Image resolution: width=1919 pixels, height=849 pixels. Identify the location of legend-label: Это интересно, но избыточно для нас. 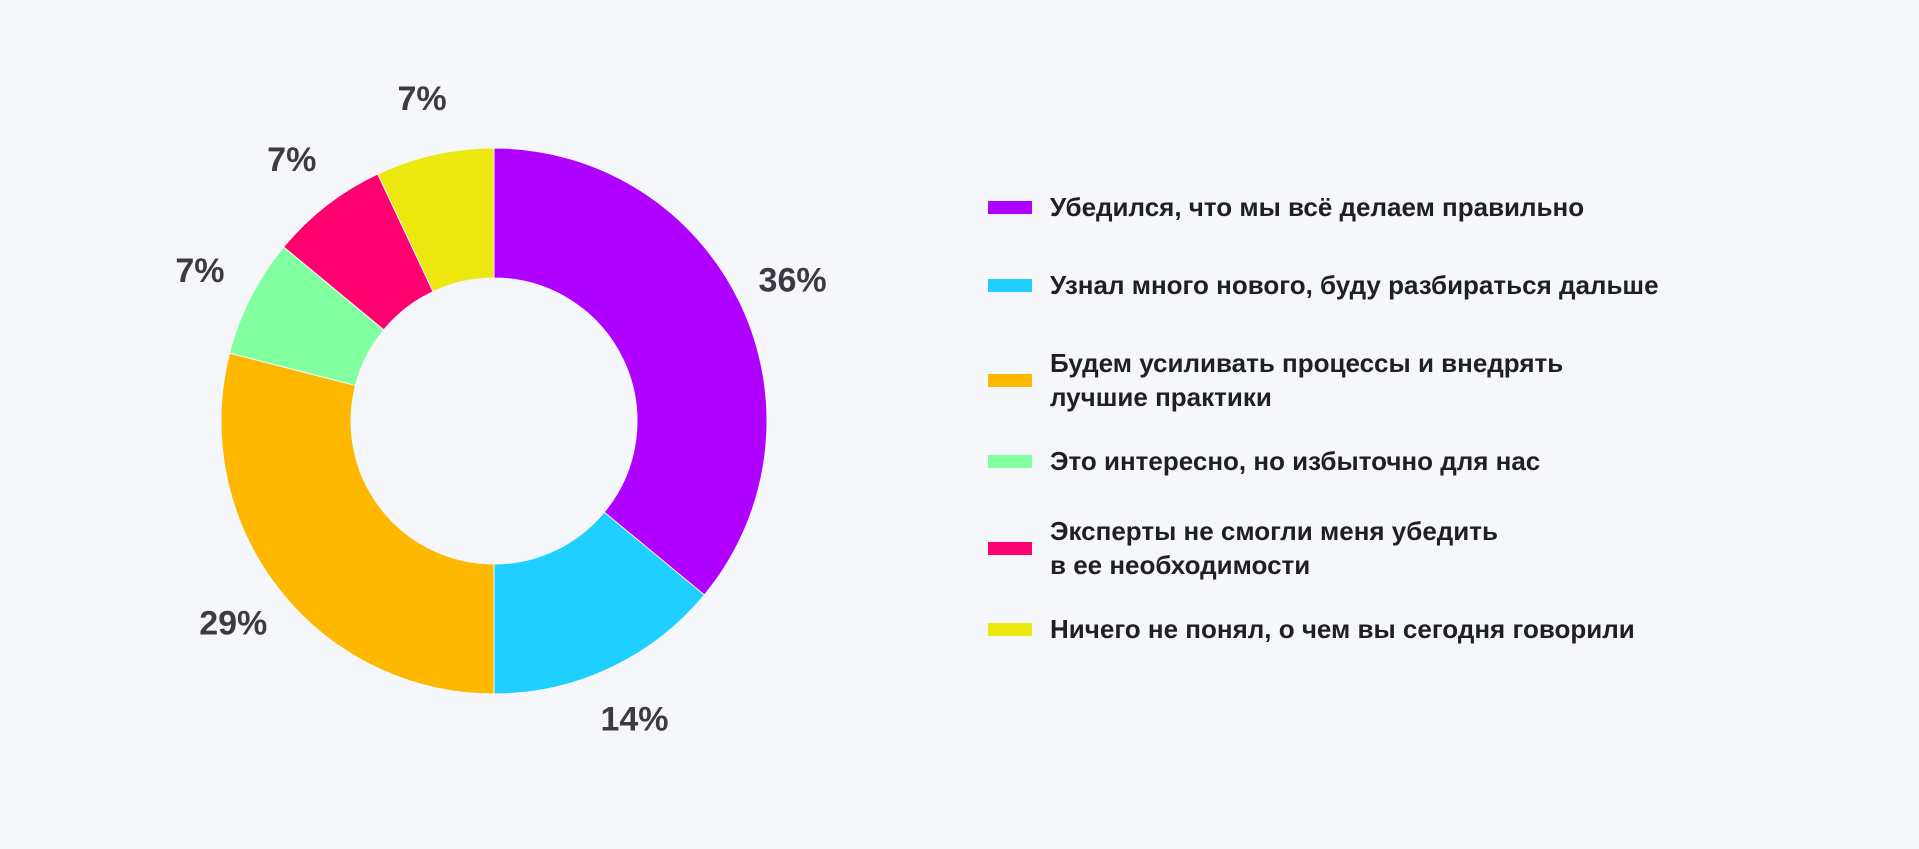
(1295, 461).